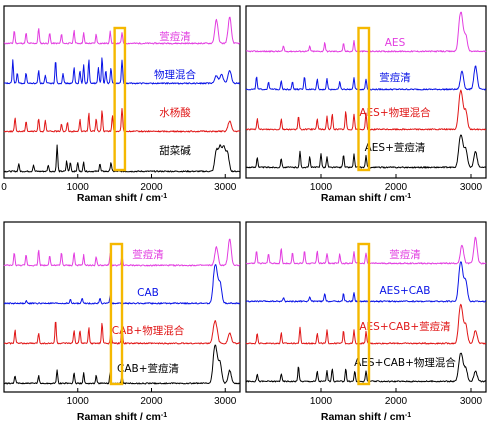 Image resolution: width=491 pixels, height=429 pixels. I want to click on series-label: CAB, so click(148, 293).